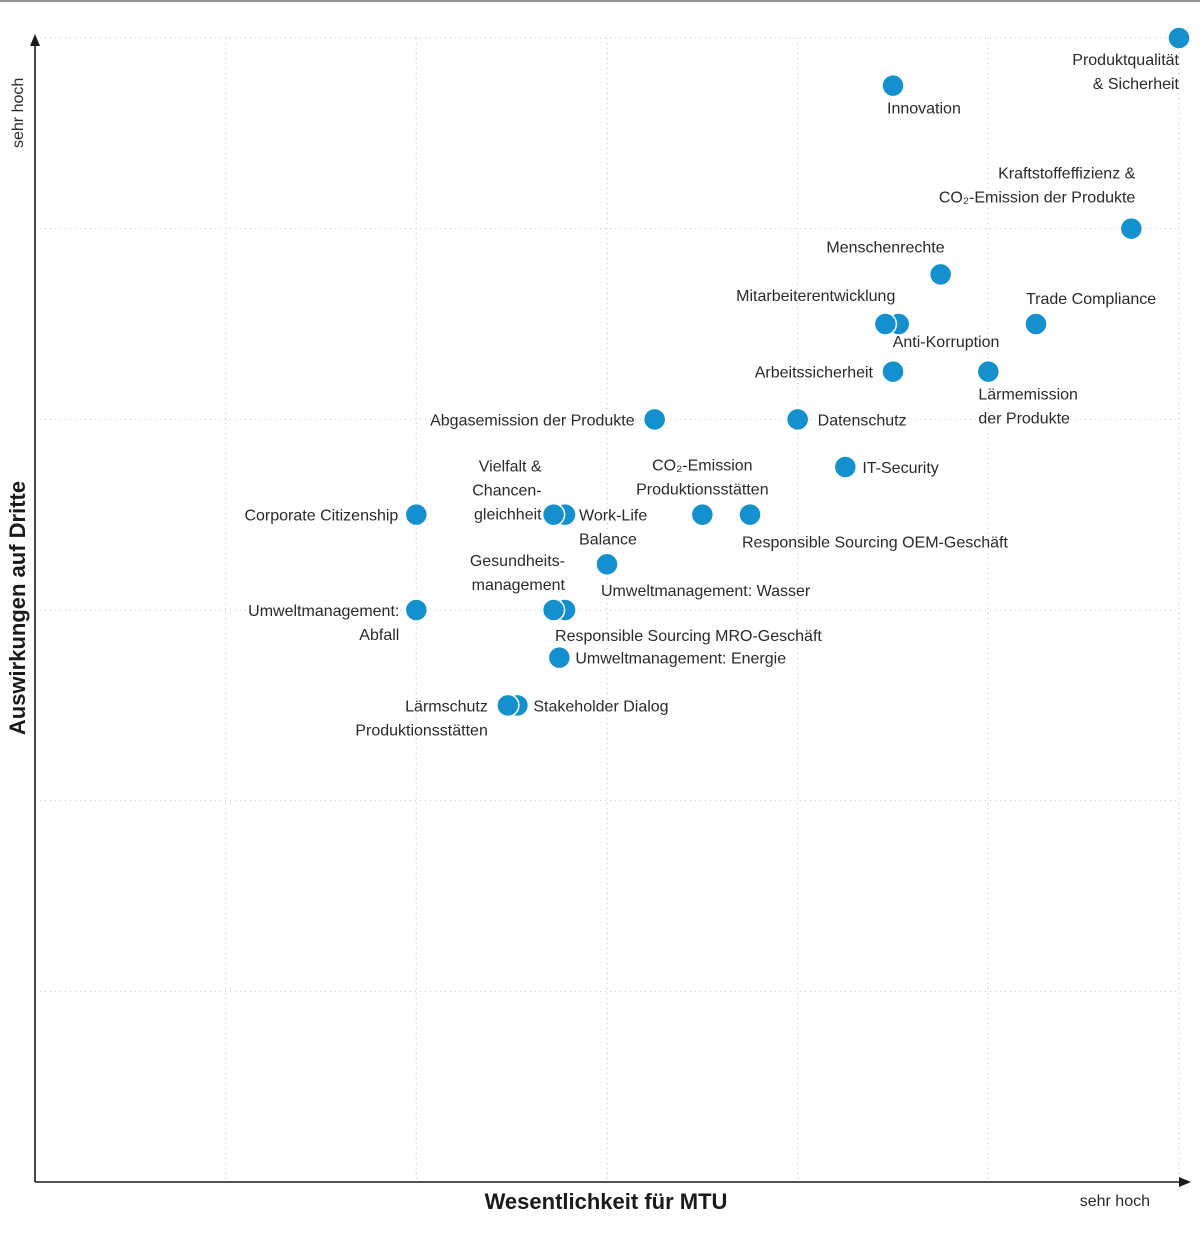 This screenshot has width=1200, height=1234. What do you see at coordinates (519, 585) in the screenshot?
I see `point-label-line: management` at bounding box center [519, 585].